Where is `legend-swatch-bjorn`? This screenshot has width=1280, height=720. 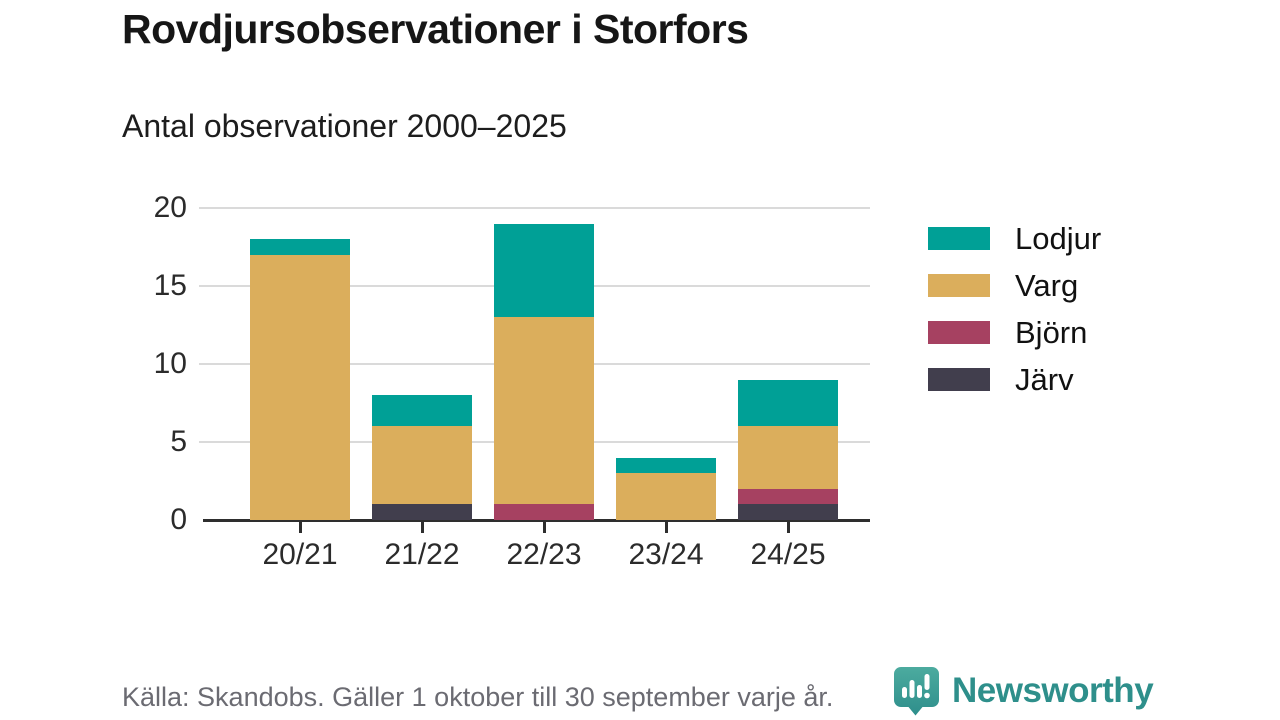 legend-swatch-bjorn is located at coordinates (959, 332).